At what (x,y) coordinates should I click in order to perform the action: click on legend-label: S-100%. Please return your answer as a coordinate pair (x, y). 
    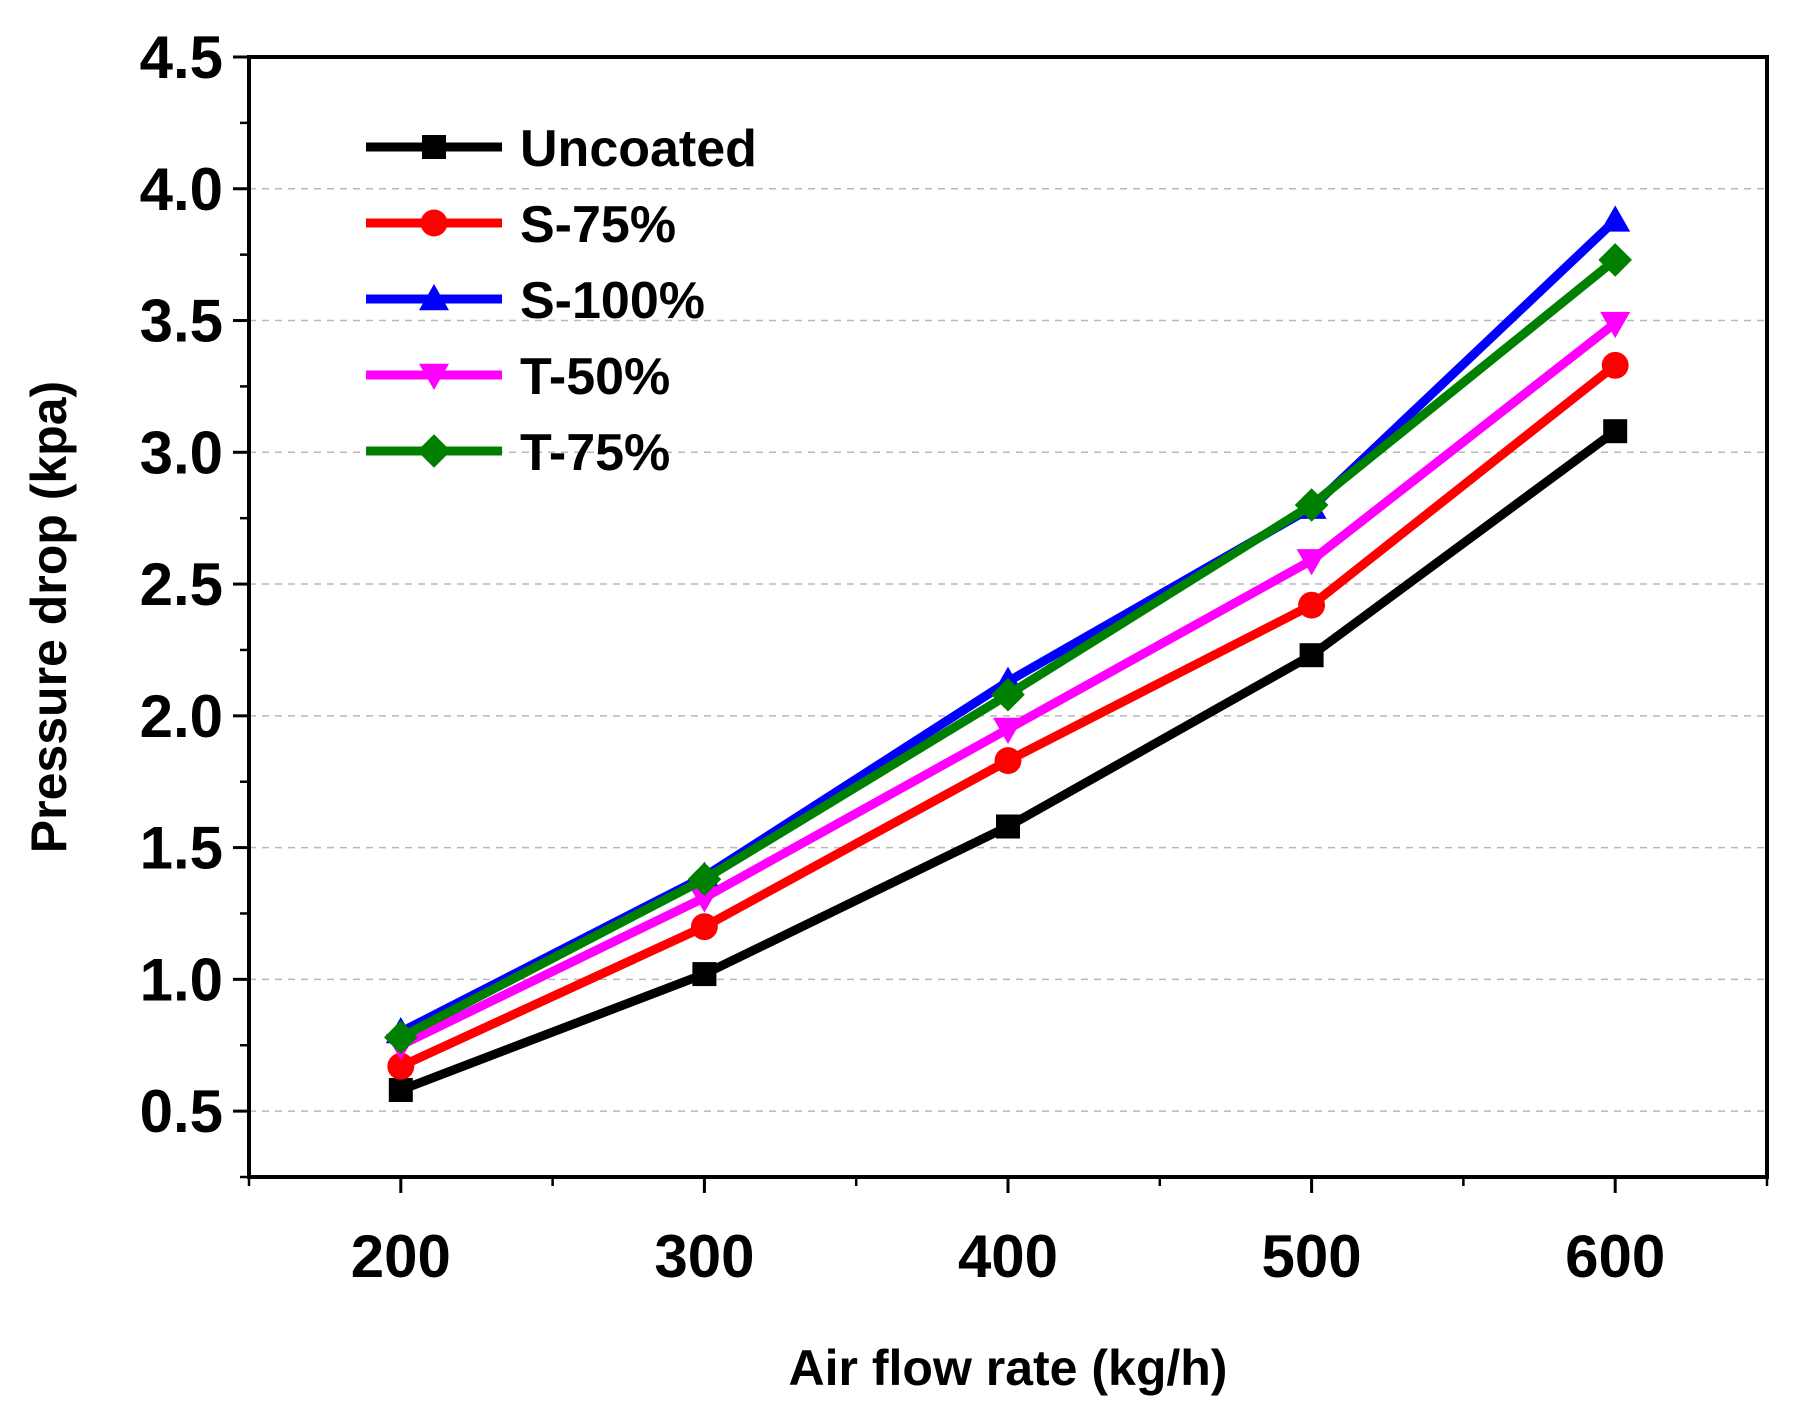
    Looking at the image, I should click on (612, 301).